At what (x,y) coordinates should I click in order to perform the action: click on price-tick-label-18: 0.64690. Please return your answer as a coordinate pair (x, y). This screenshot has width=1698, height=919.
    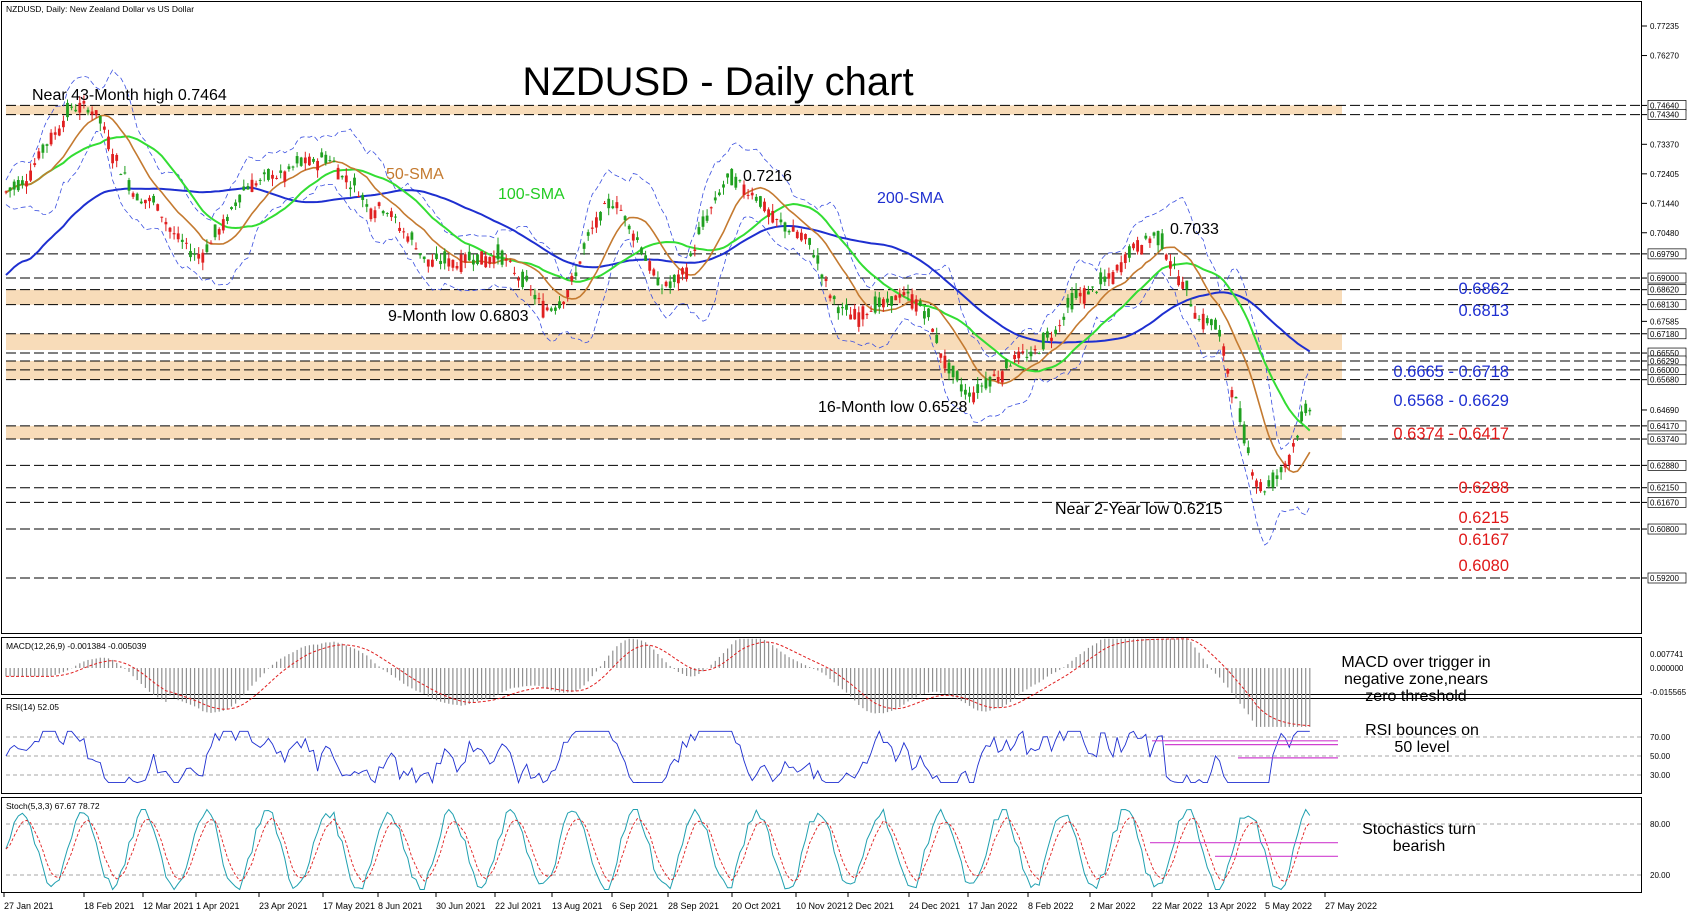
    Looking at the image, I should click on (1664, 410).